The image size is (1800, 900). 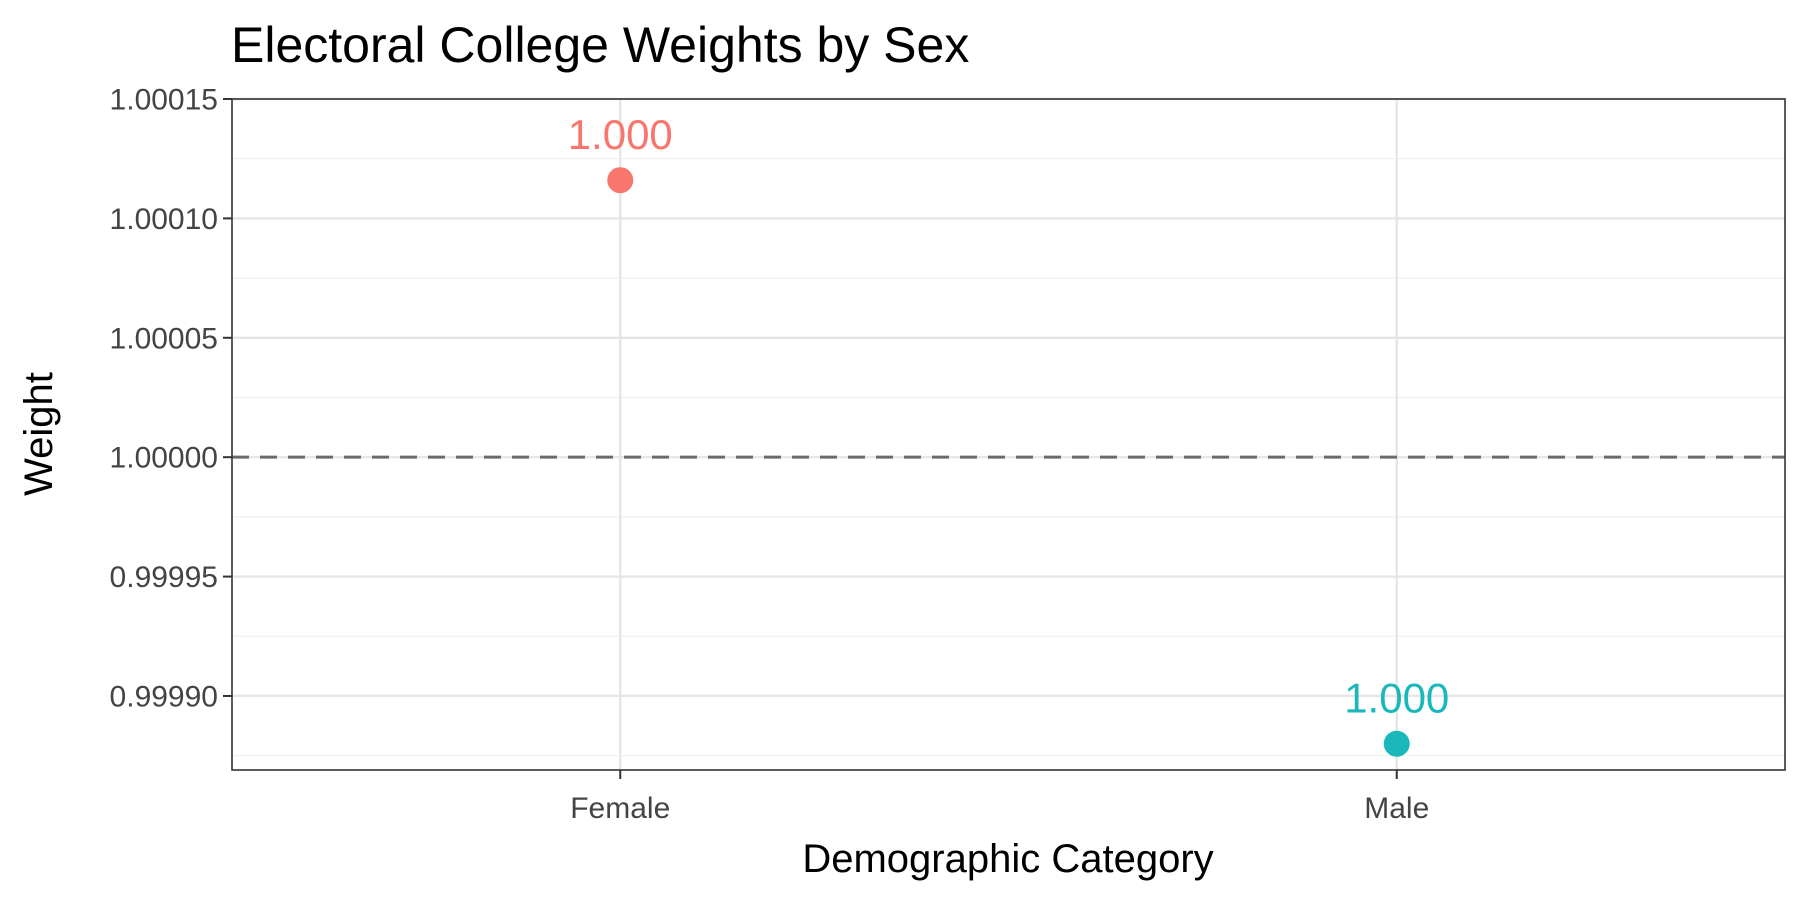 What do you see at coordinates (999, 797) in the screenshot?
I see `x-axis: Female Male` at bounding box center [999, 797].